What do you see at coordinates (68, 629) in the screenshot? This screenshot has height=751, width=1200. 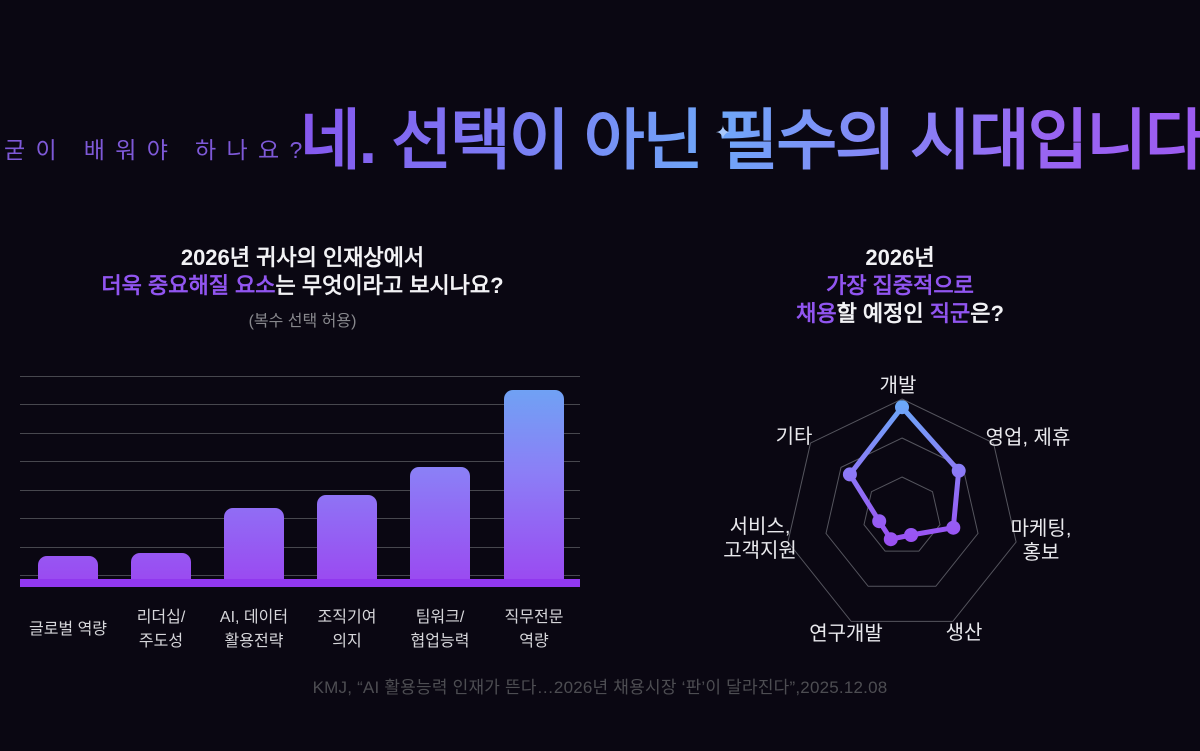 I see `bar-label-1: 글로벌 역량` at bounding box center [68, 629].